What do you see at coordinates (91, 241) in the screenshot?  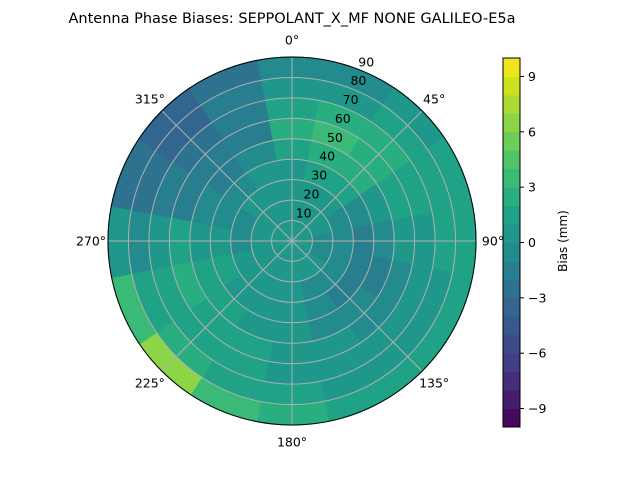 I see `angle-tick-label: 270°` at bounding box center [91, 241].